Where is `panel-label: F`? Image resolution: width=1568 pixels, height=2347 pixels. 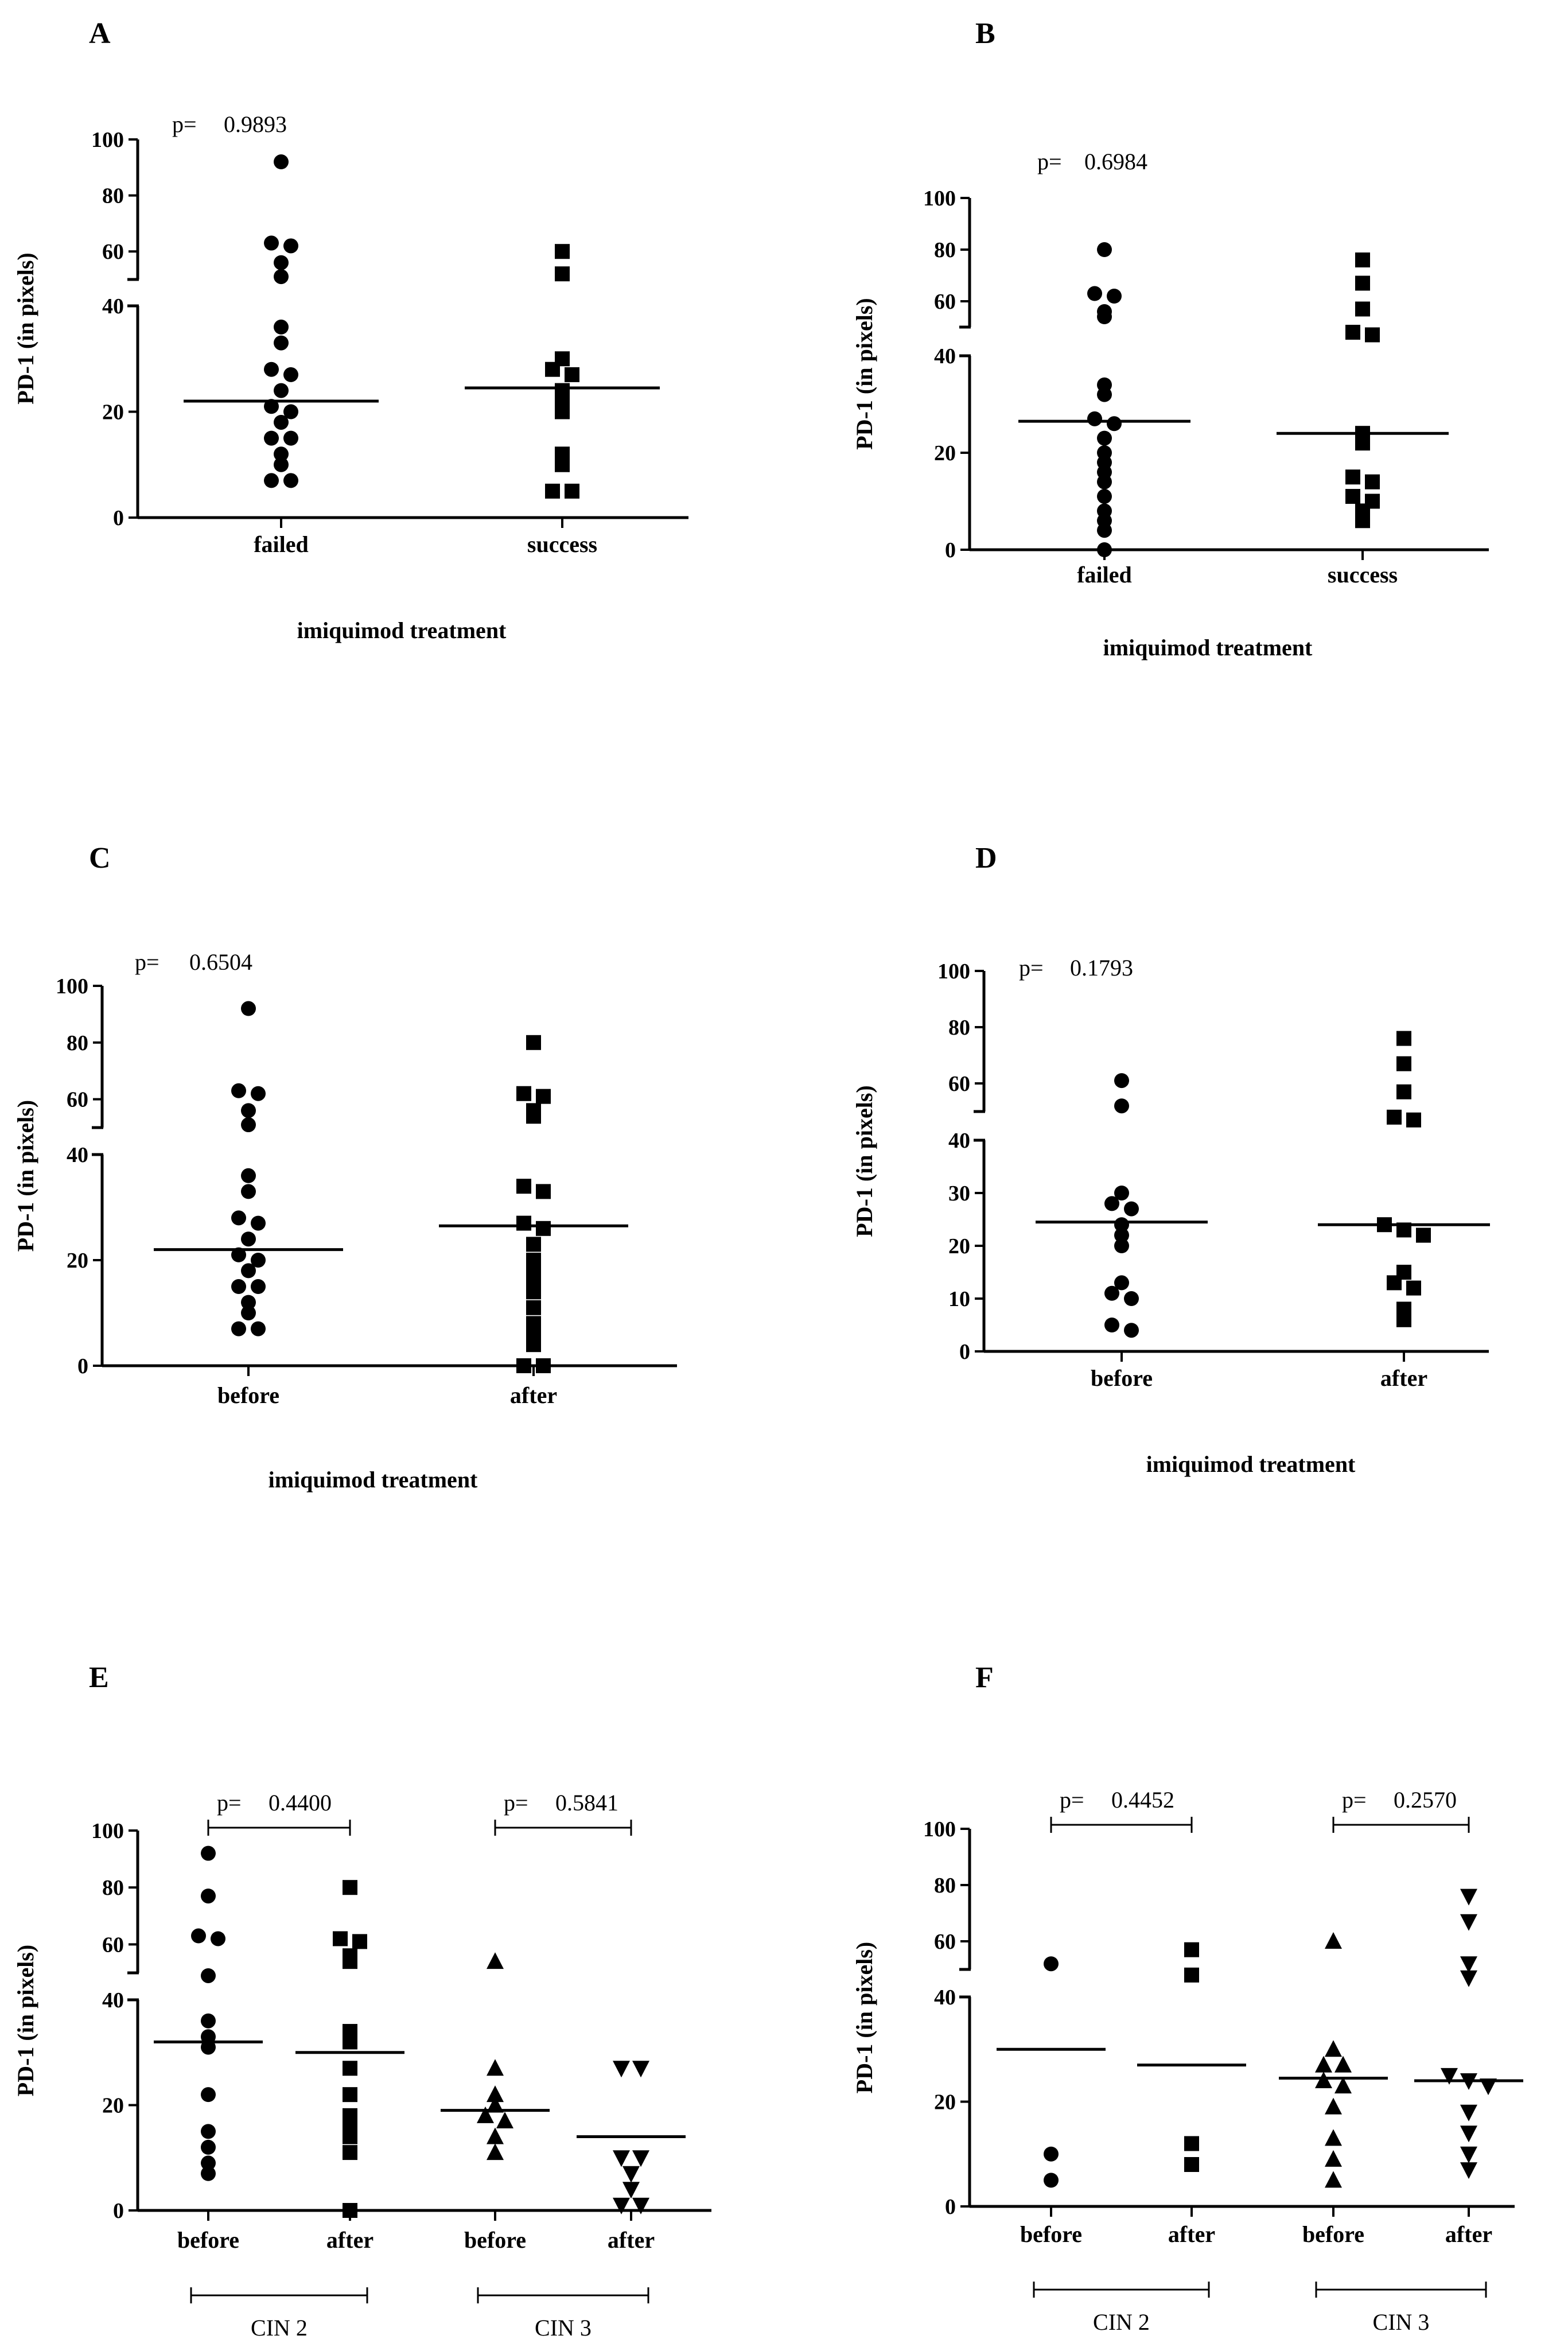
panel-label: F is located at coordinates (984, 1677).